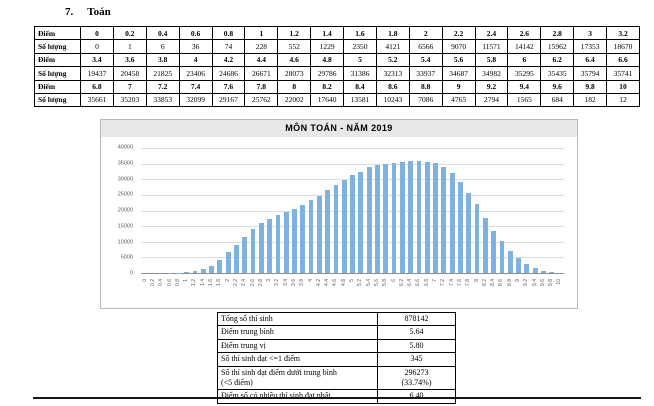 This screenshot has height=406, width=654. Describe the element at coordinates (491, 86) in the screenshot. I see `score-cell: 9.2` at that location.